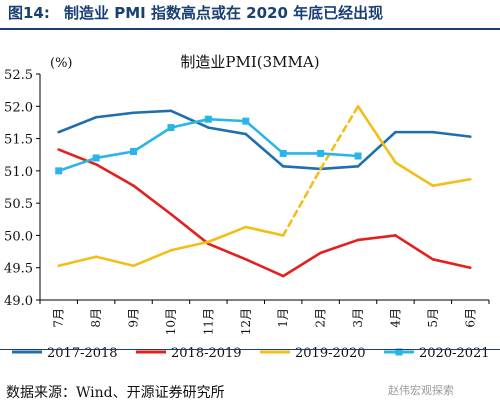  Describe the element at coordinates (18, 269) in the screenshot. I see `y-tick-label: 49.5` at that location.